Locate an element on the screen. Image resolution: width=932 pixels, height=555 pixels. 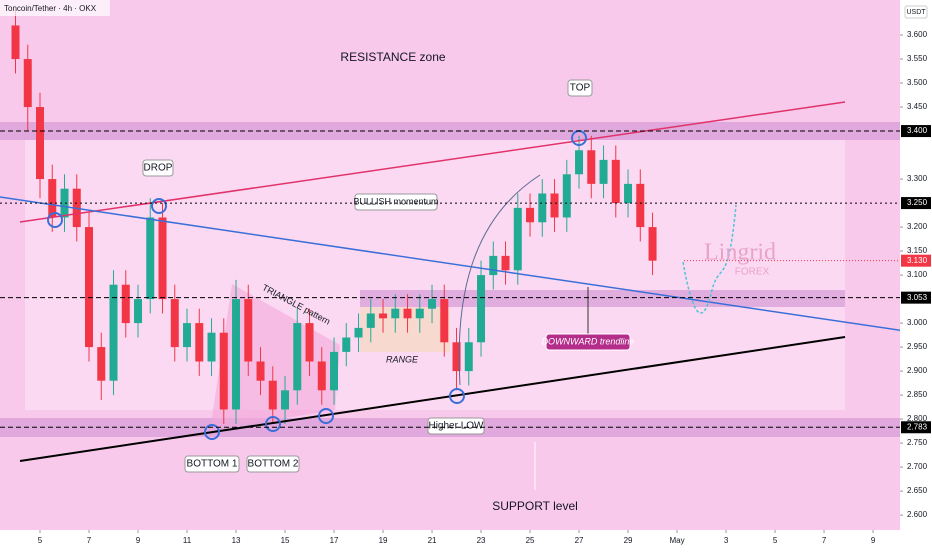
annotation: BOTTOM 1 is located at coordinates (212, 464).